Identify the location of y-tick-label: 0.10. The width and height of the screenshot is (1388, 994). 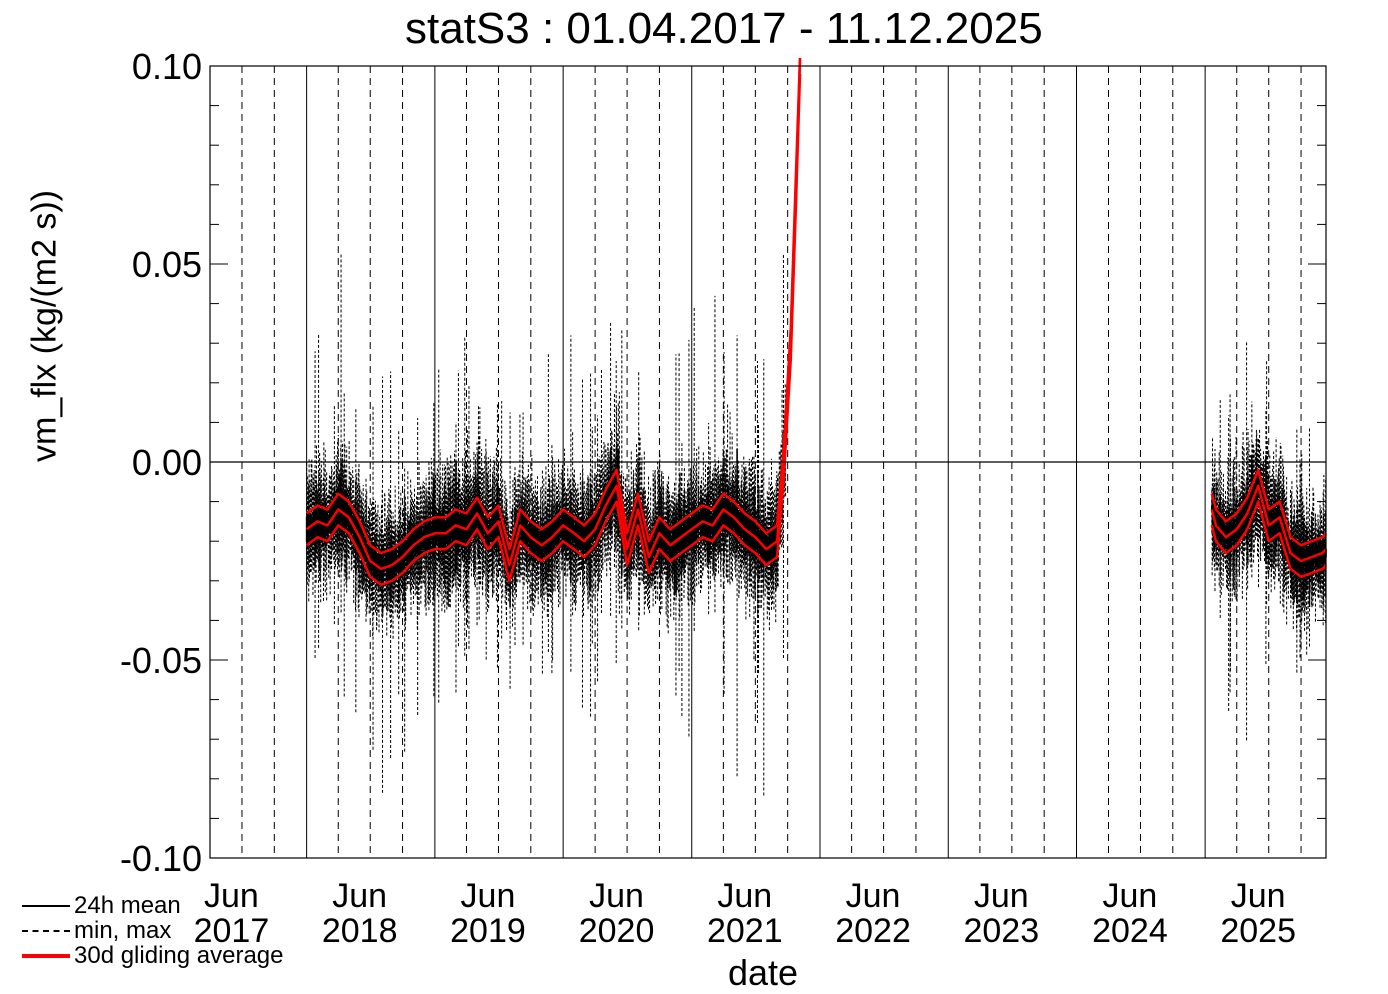
(167, 66).